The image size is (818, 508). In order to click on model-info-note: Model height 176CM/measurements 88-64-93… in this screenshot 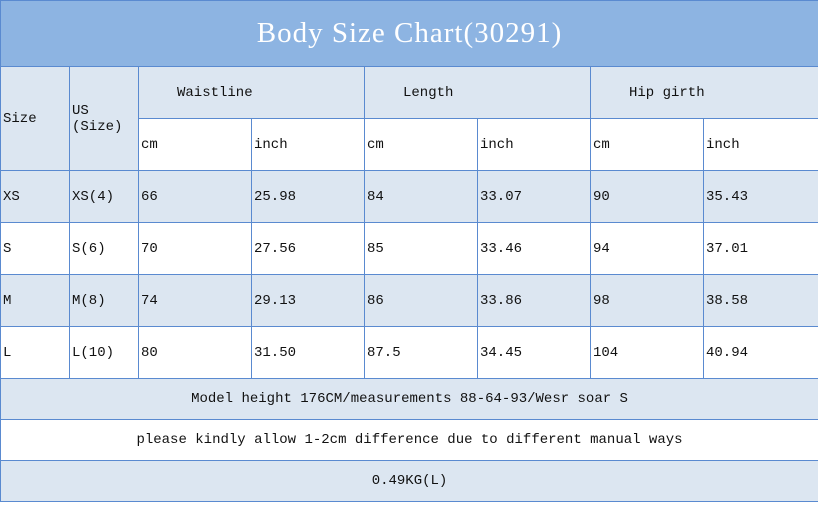, I will do `click(409, 399)`.